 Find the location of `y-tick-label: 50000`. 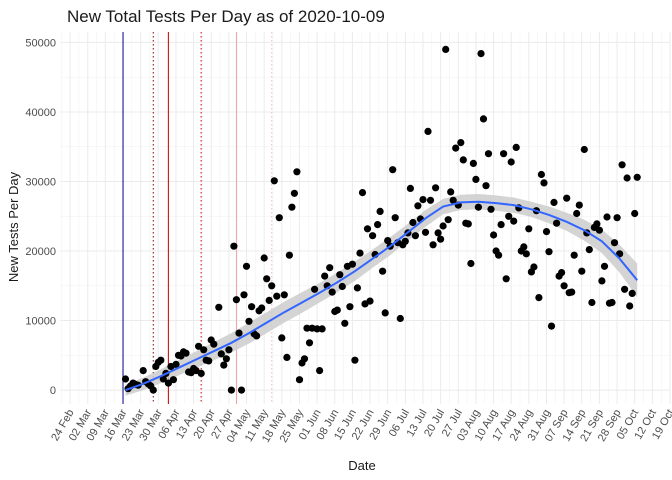

y-tick-label: 50000 is located at coordinates (40, 43).